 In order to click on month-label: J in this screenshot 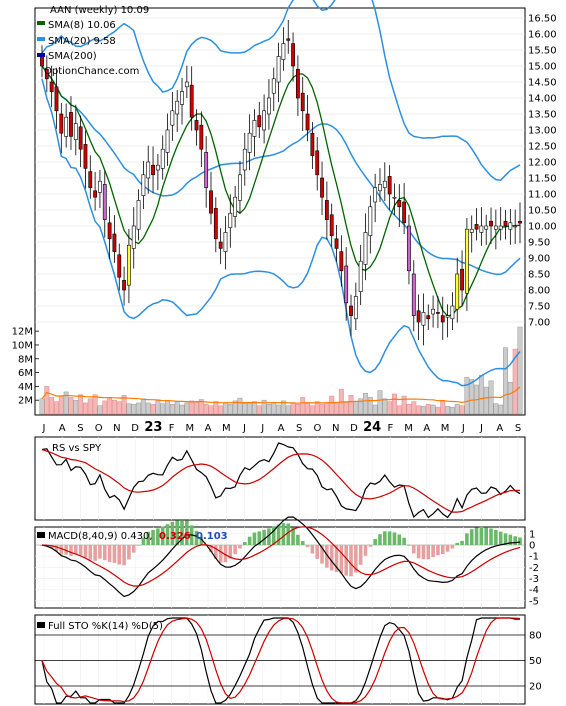, I will do `click(262, 428)`.